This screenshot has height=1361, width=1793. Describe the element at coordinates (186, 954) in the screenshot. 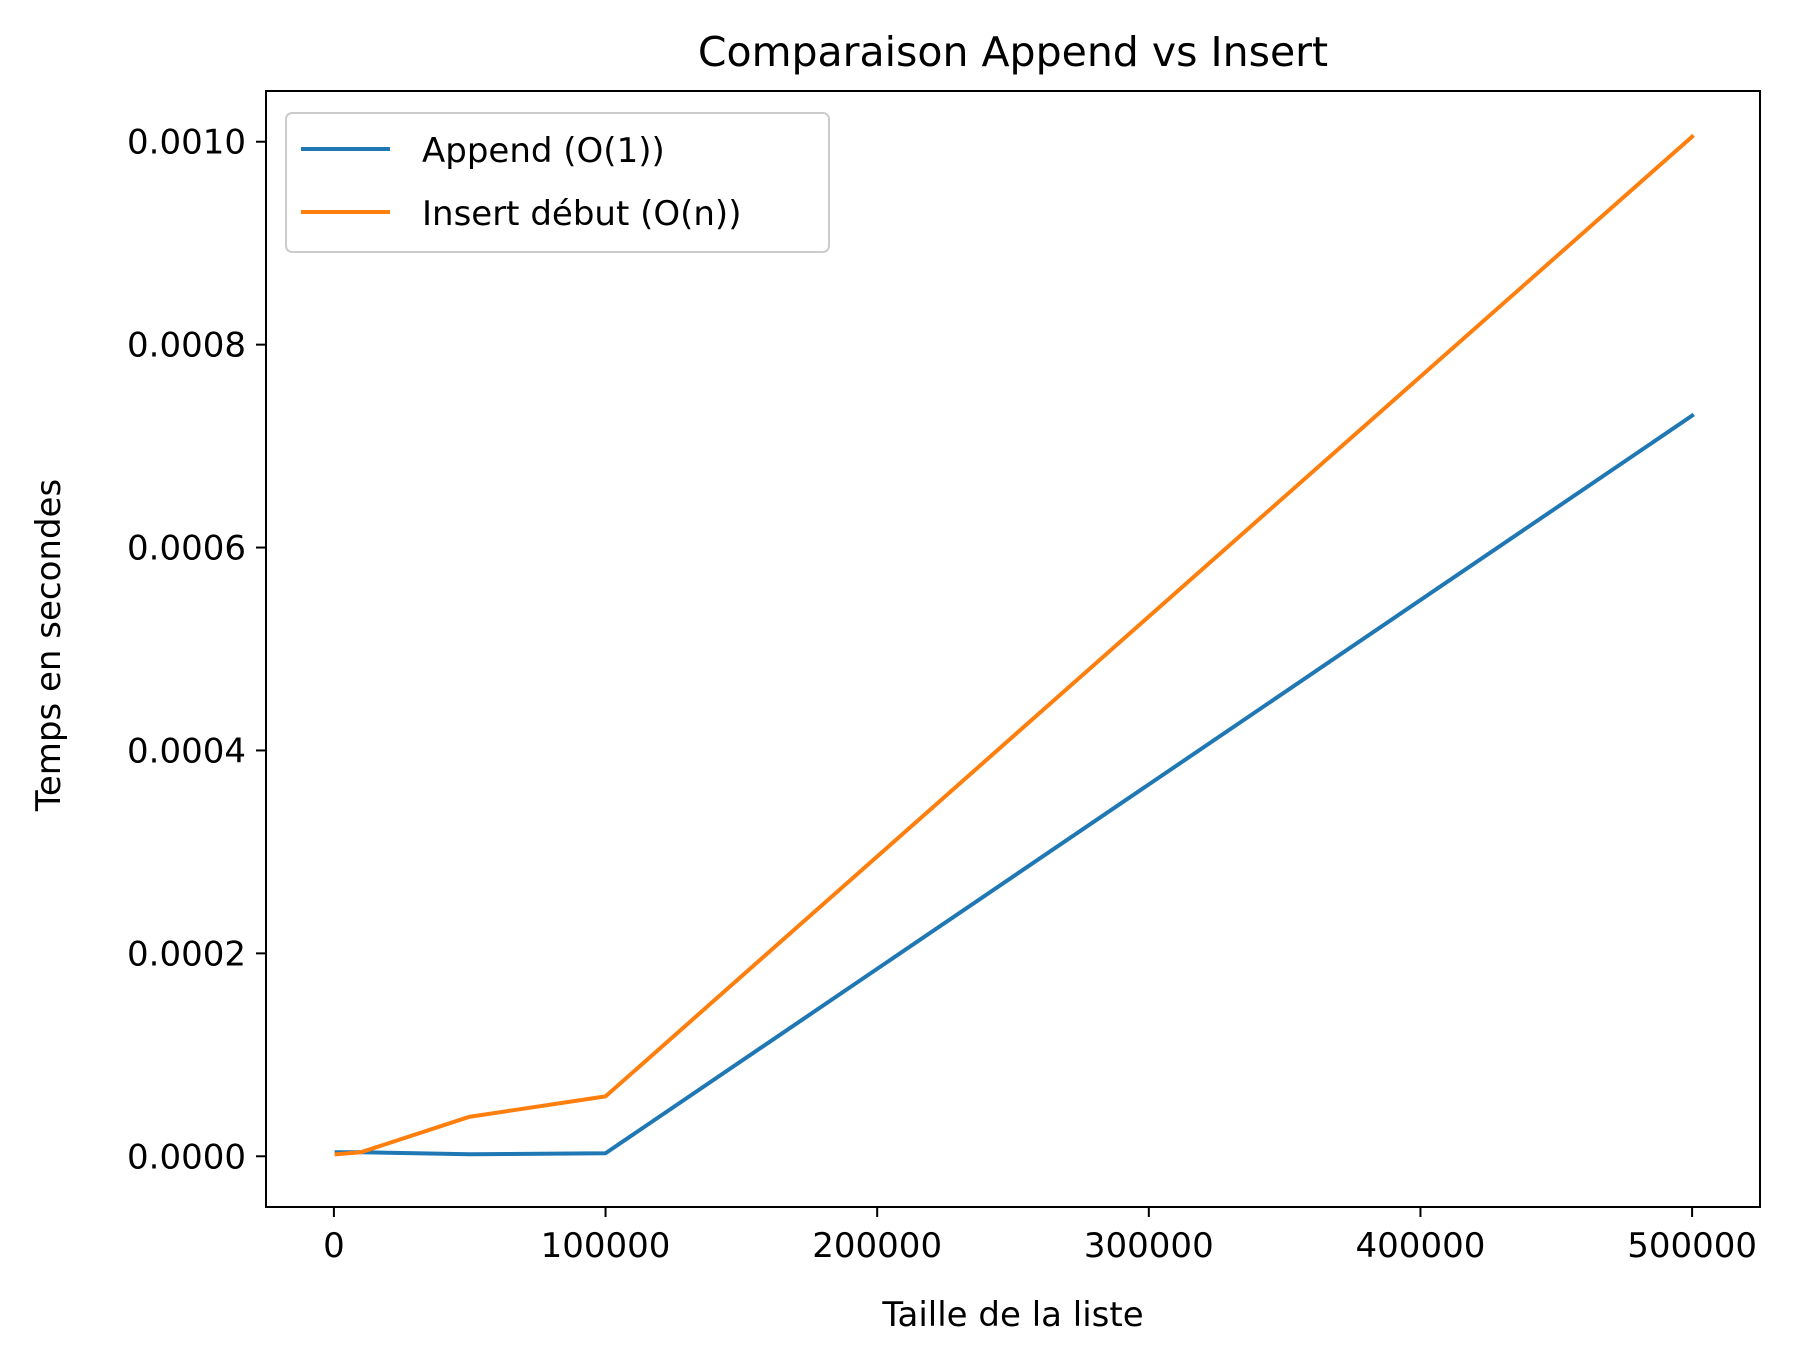

I see `y-tick-label: 0.0002` at that location.